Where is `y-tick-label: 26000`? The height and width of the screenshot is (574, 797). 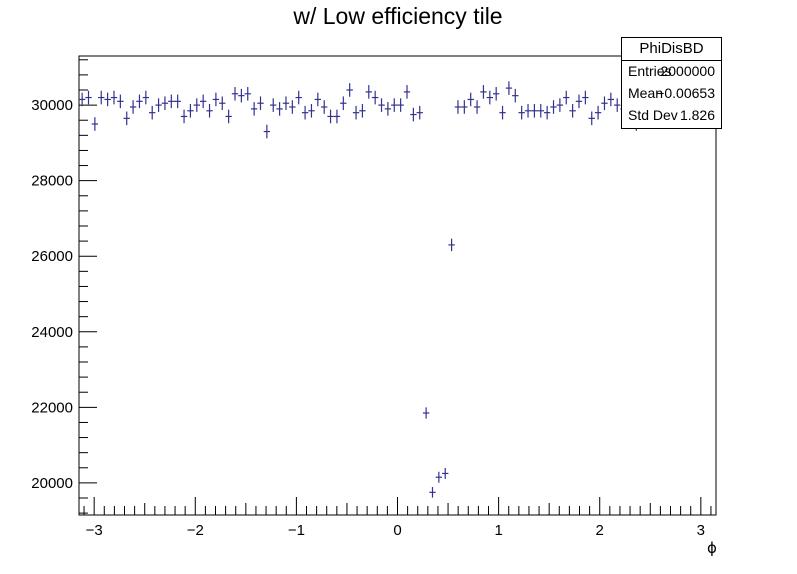
y-tick-label: 26000 is located at coordinates (52, 256).